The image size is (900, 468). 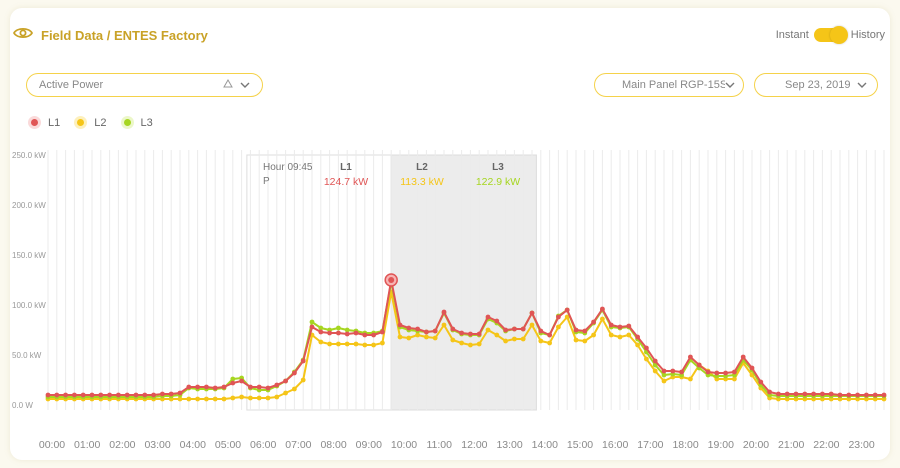 I want to click on instant-history-toggle: Instant History, so click(x=830, y=35).